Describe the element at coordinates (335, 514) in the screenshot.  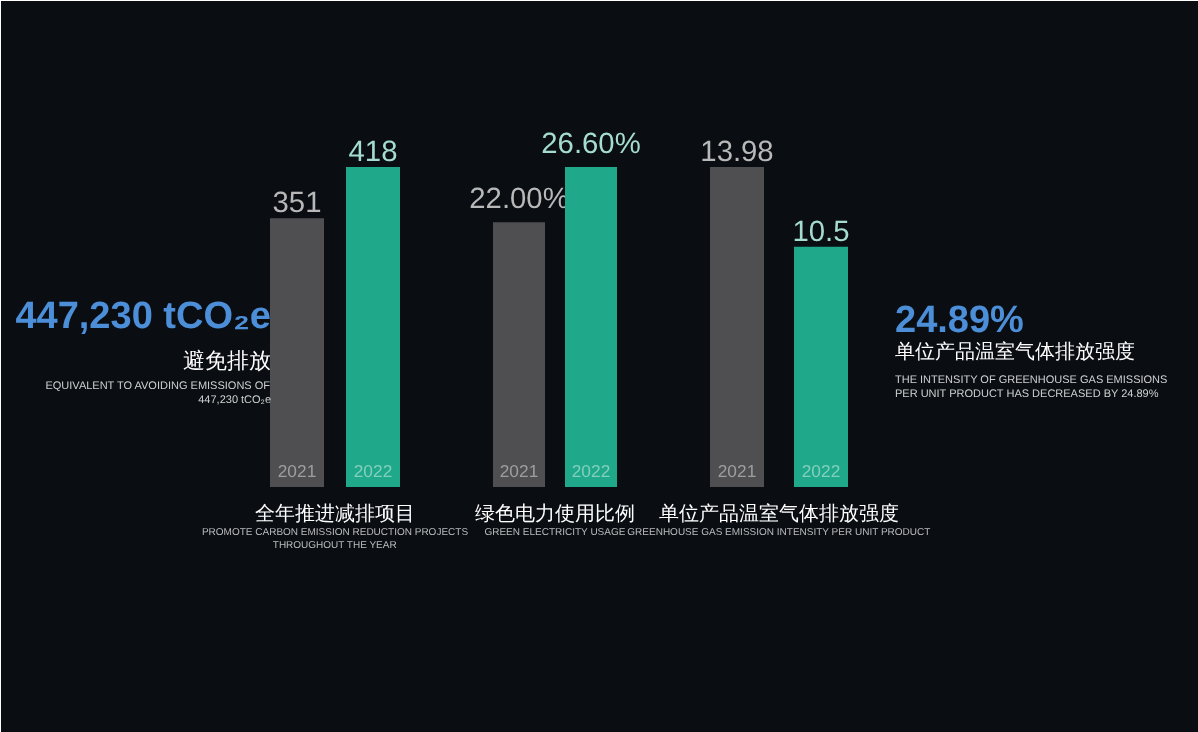
I see `x-axis-title: 全年推进减排项目` at that location.